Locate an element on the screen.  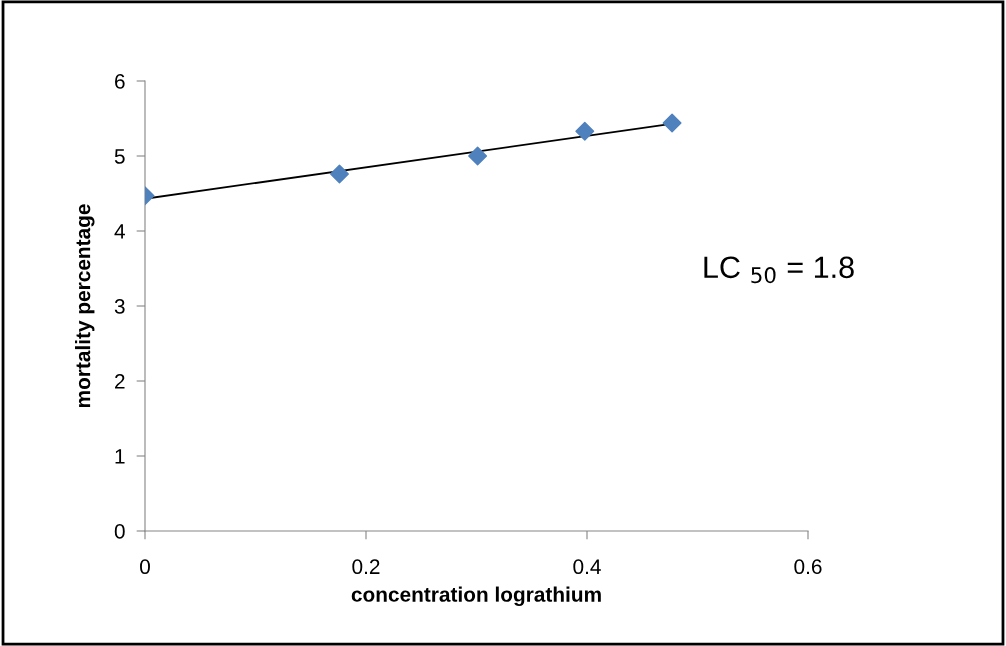
y-tick-label: 4 is located at coordinates (119, 231).